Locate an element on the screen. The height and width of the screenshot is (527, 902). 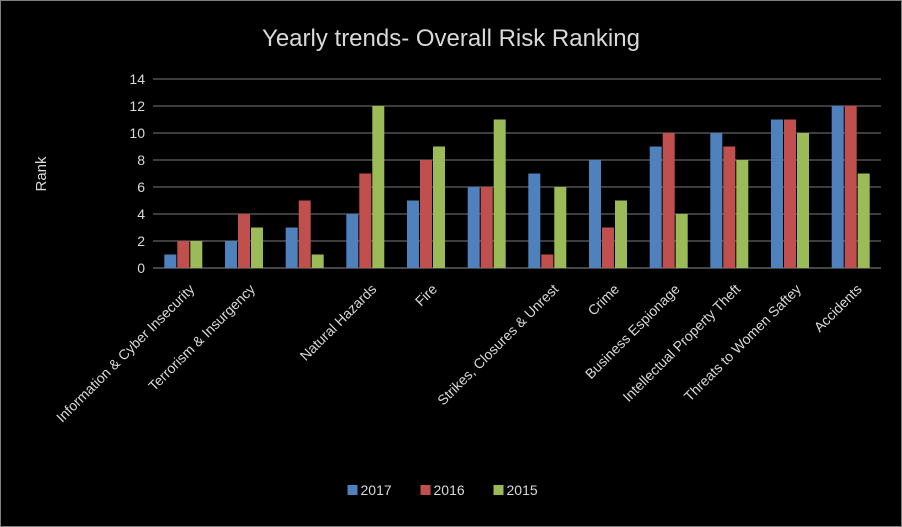
y-tick-label: 2 is located at coordinates (141, 241).